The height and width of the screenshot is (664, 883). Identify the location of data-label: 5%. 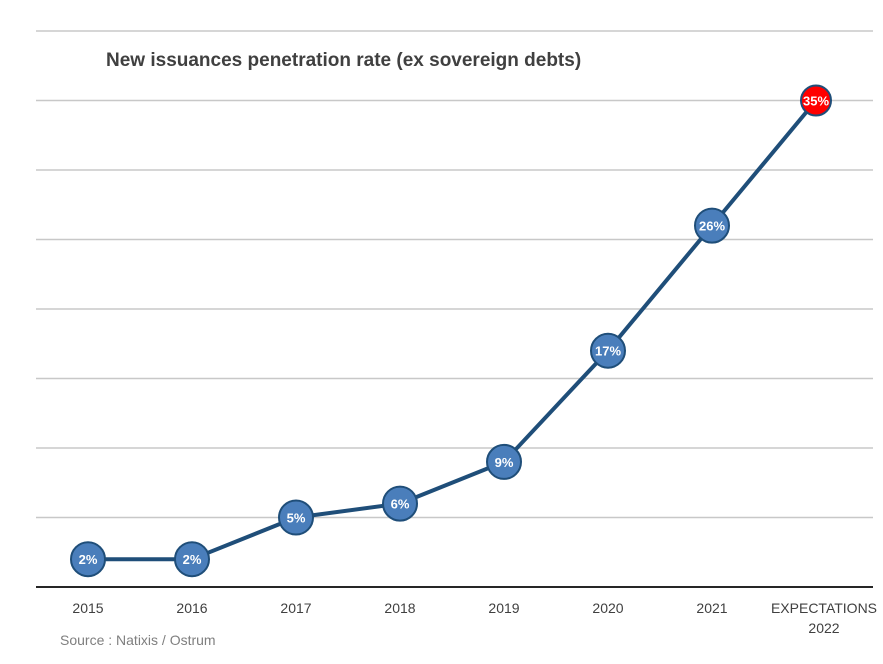
(296, 518).